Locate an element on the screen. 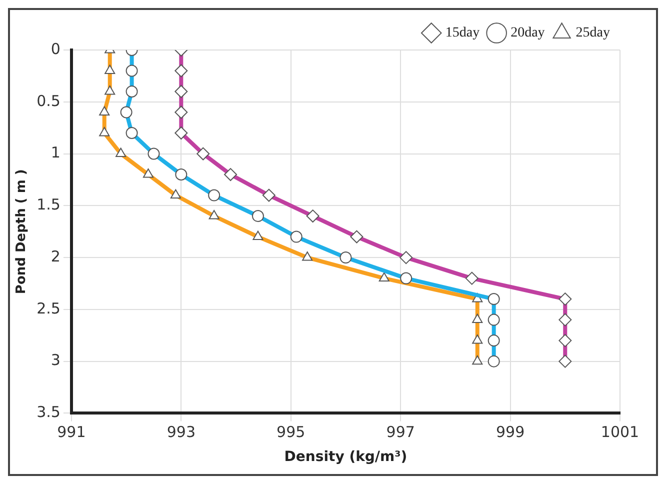  y-tick-label: 0 is located at coordinates (55, 49).